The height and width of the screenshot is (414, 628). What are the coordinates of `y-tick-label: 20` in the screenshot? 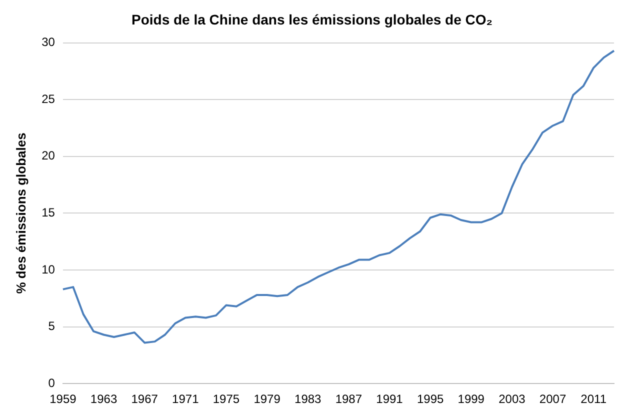 It's located at (49, 155).